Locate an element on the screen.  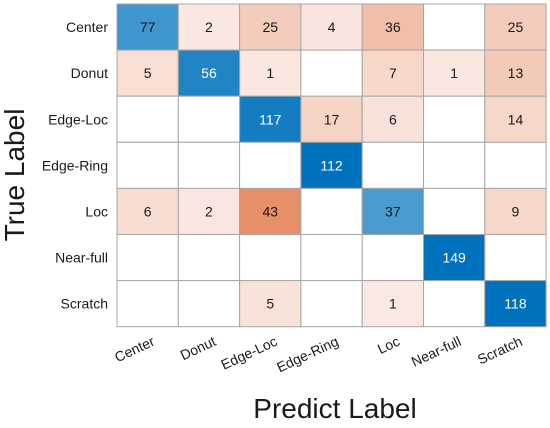
cell-value-label: 36 is located at coordinates (393, 27).